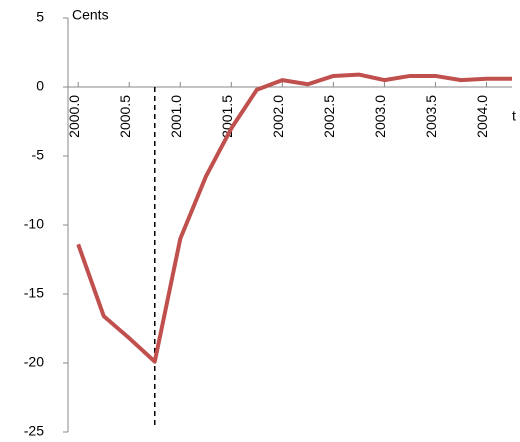 Image resolution: width=520 pixels, height=442 pixels. Describe the element at coordinates (34, 224) in the screenshot. I see `y-tick-label: -10` at that location.